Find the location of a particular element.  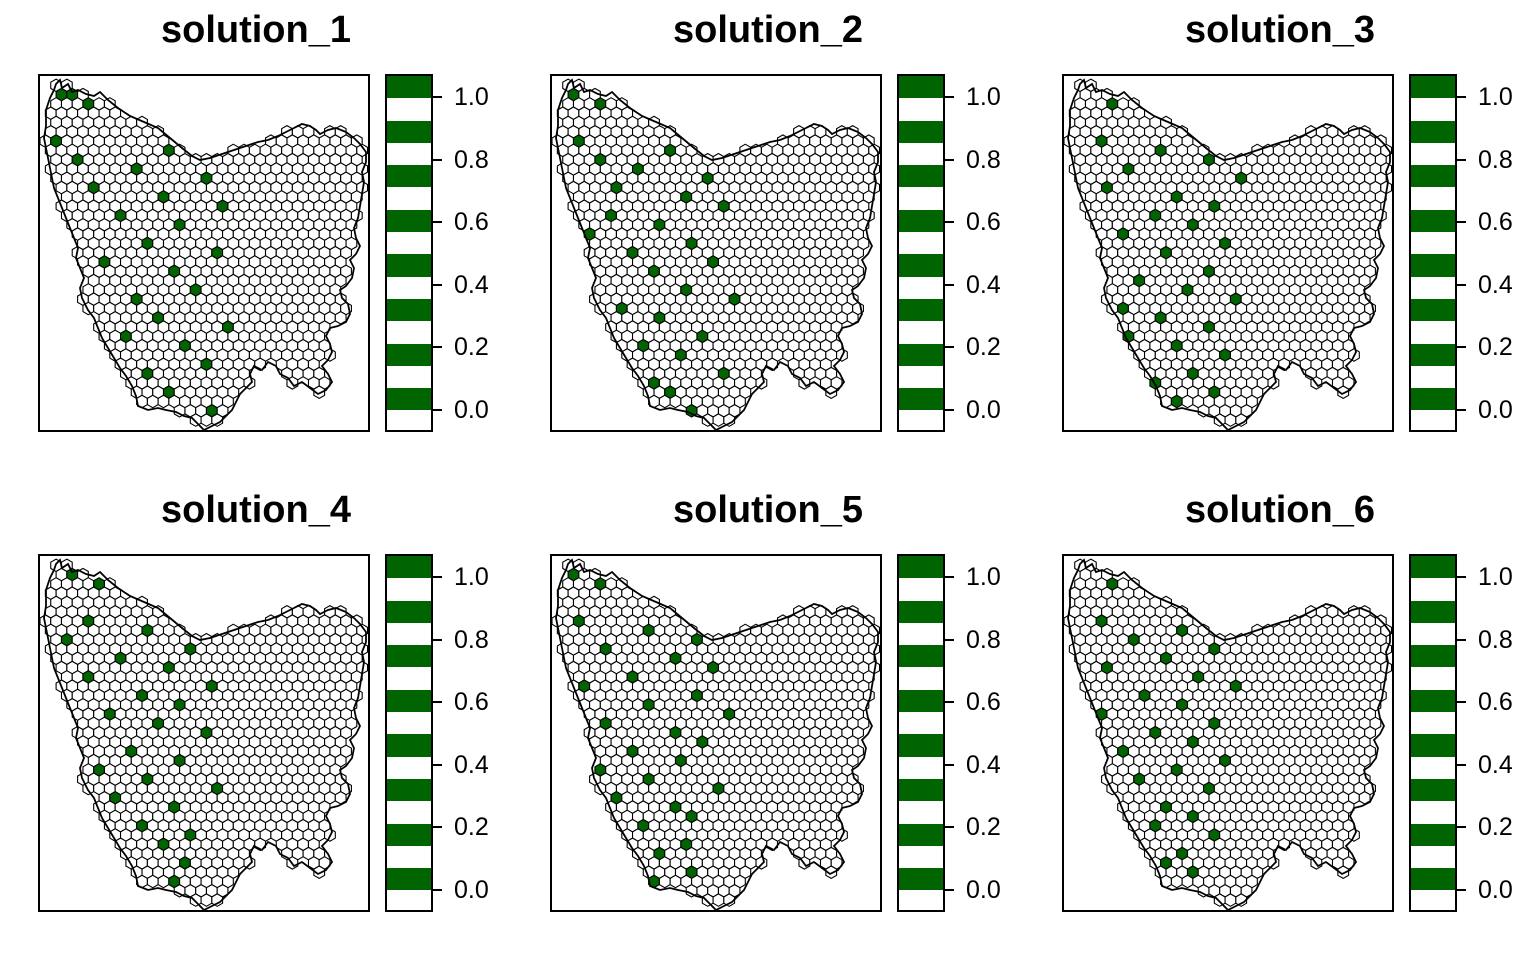

legend-tick-label: 0.6 is located at coordinates (471, 222).